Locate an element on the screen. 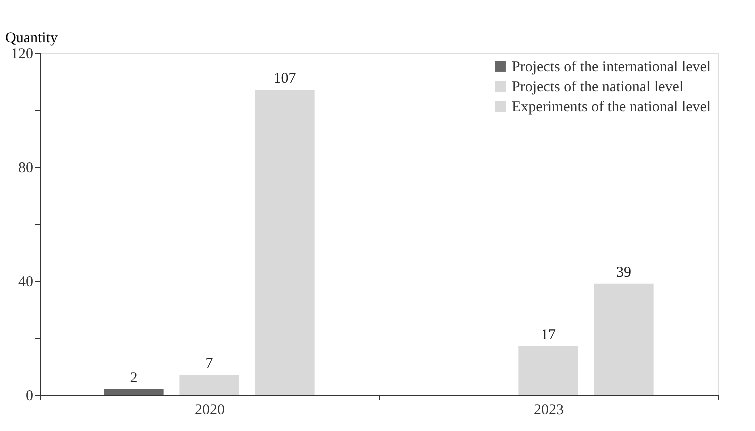 The image size is (755, 431). legend-label: Projects of the international level is located at coordinates (612, 68).